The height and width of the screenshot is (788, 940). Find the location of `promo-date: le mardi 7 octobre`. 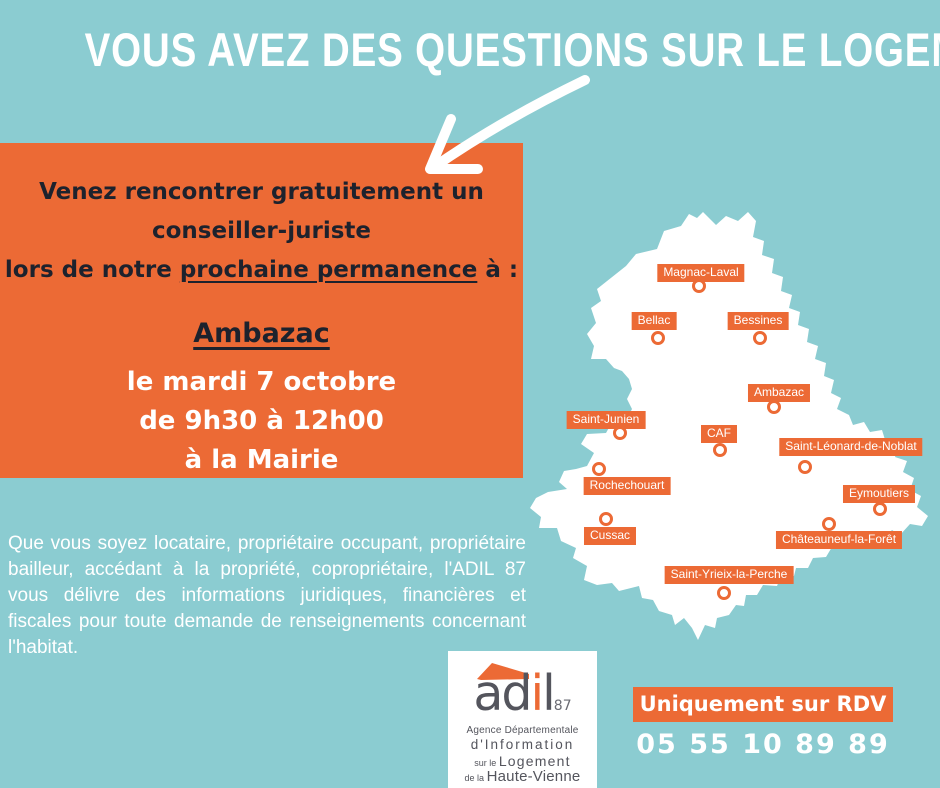

promo-date: le mardi 7 octobre is located at coordinates (261, 382).